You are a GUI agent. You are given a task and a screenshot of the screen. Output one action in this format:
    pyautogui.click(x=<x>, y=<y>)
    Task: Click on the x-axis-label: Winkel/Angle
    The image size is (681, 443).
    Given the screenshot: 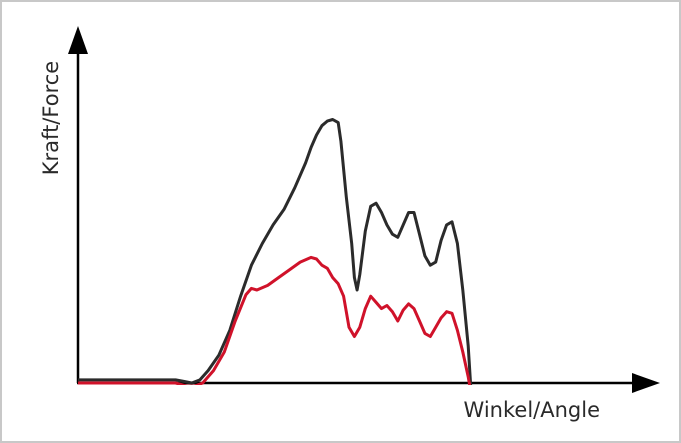 What is the action you would take?
    pyautogui.click(x=532, y=410)
    